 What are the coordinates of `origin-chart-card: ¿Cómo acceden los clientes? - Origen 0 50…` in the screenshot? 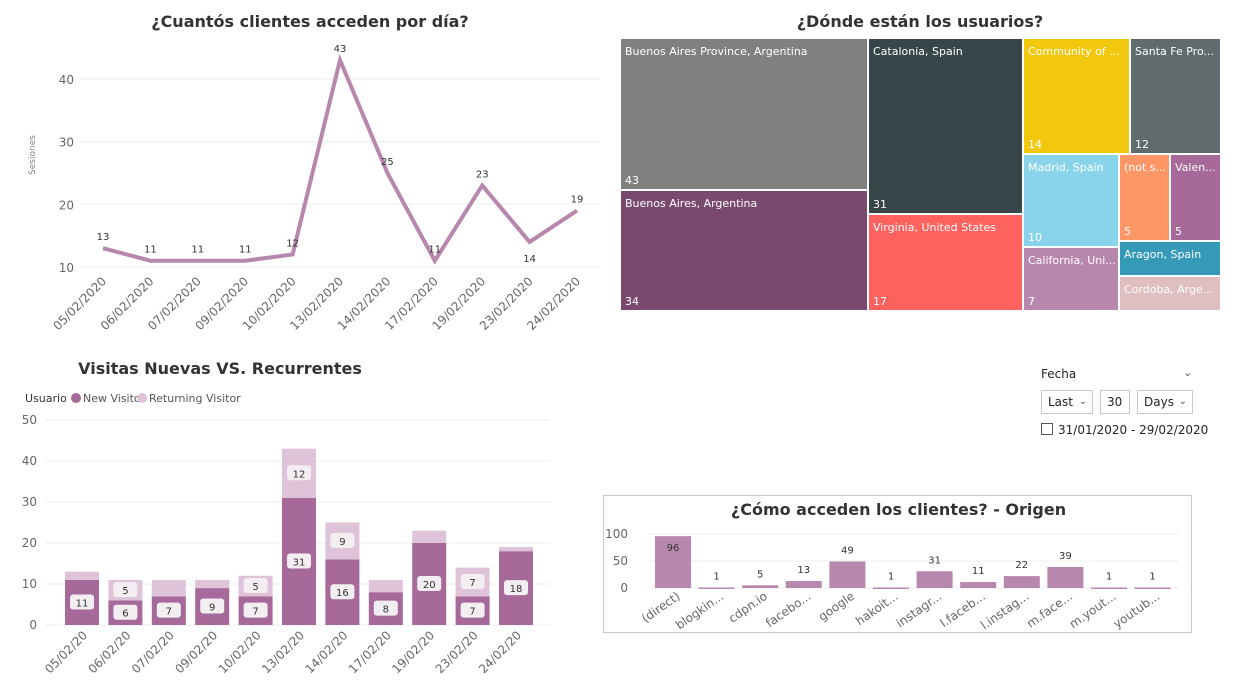 It's located at (897, 564).